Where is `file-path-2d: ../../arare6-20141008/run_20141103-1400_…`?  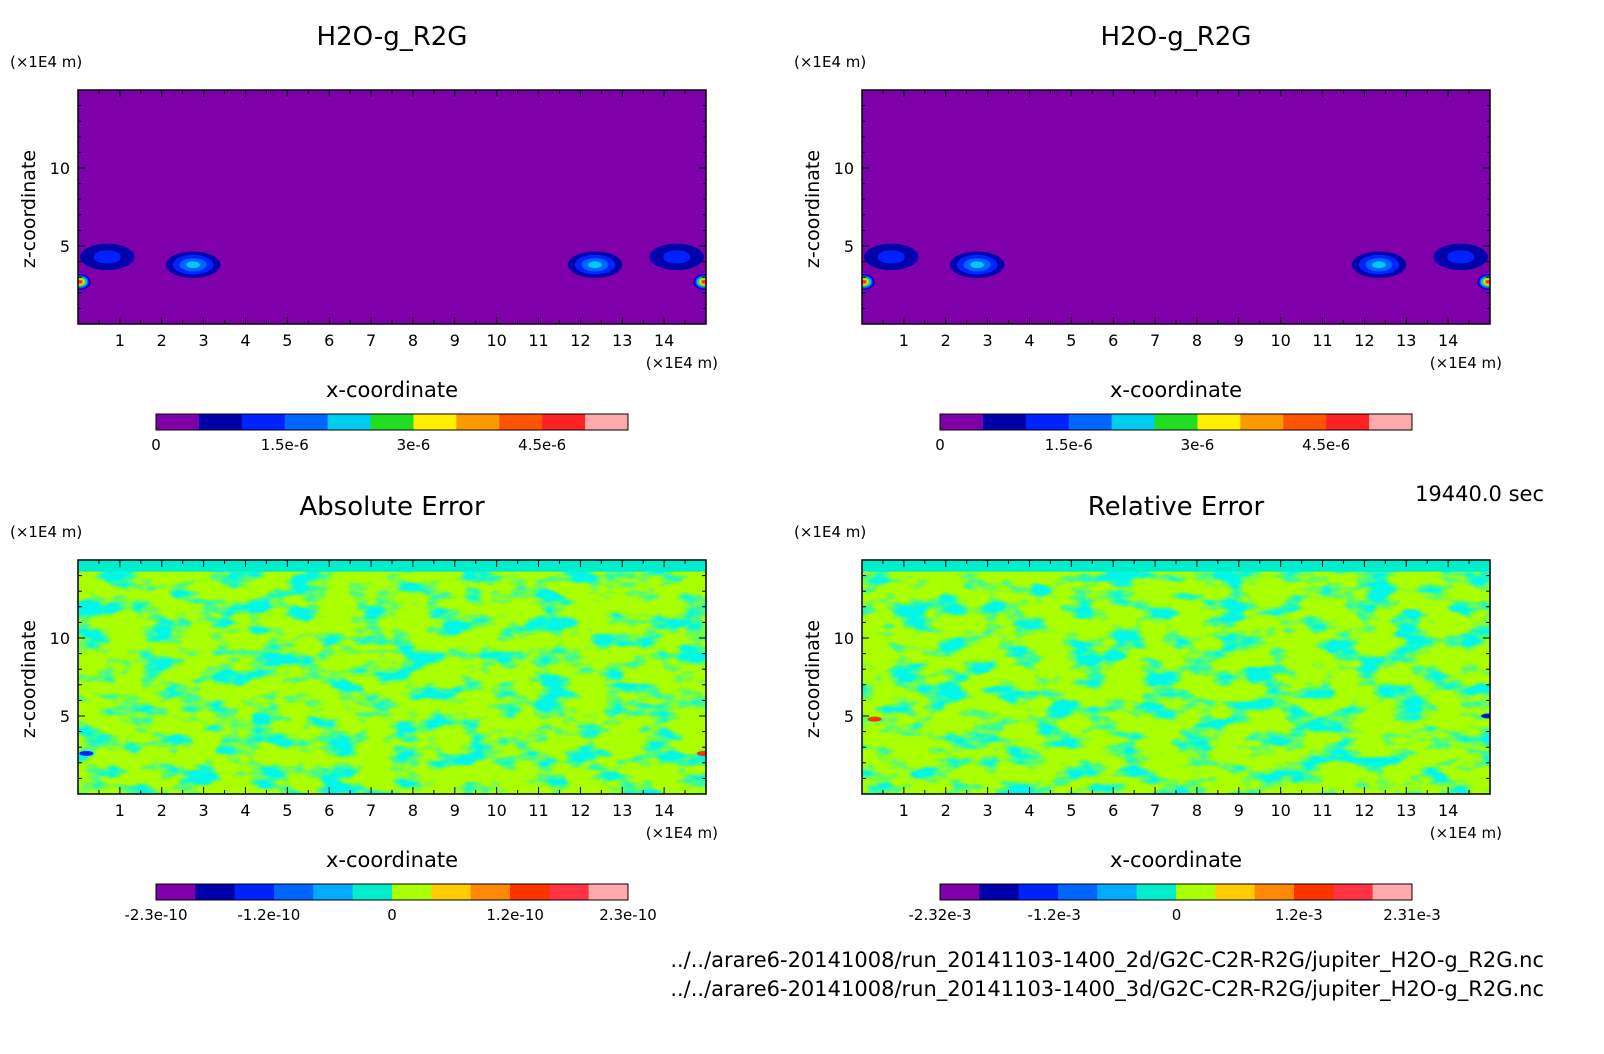 file-path-2d: ../../arare6-20141008/run_20141103-1400_… is located at coordinates (1107, 960).